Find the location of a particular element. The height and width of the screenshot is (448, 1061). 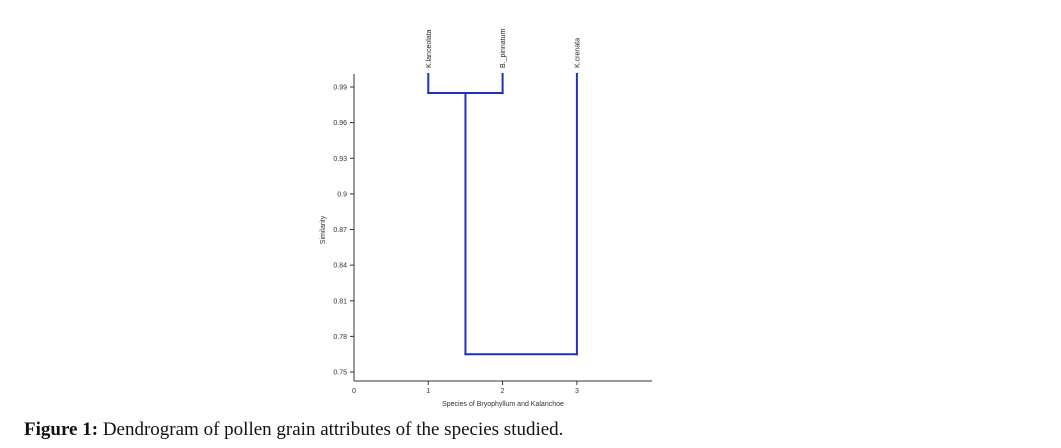

figure-label: Figure 1: is located at coordinates (61, 429).